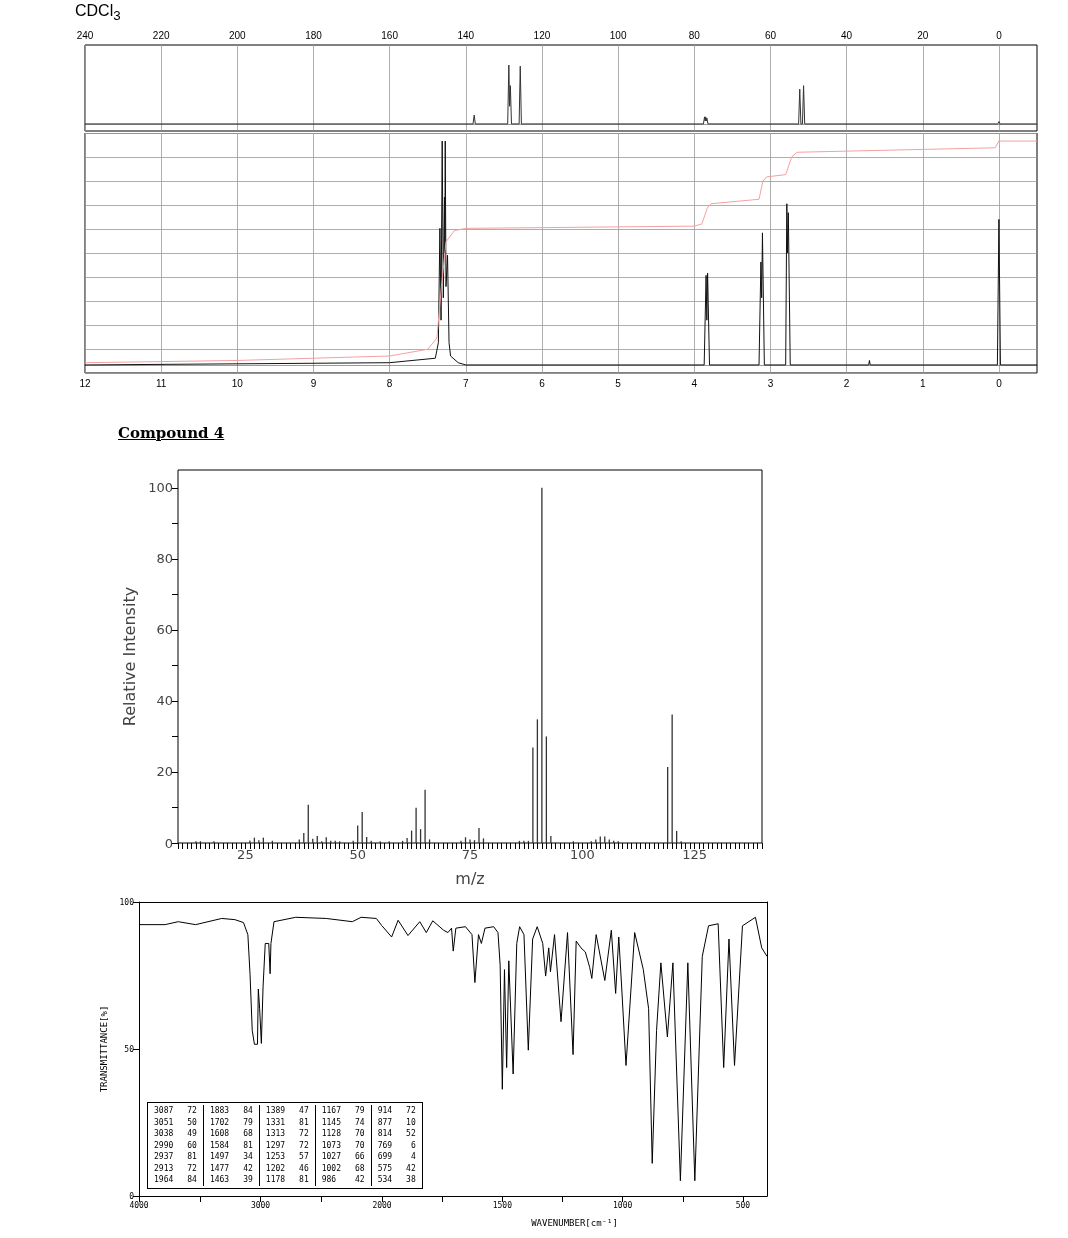 The image size is (1068, 1238). Describe the element at coordinates (770, 35) in the screenshot. I see `x-tick-label: 60` at that location.